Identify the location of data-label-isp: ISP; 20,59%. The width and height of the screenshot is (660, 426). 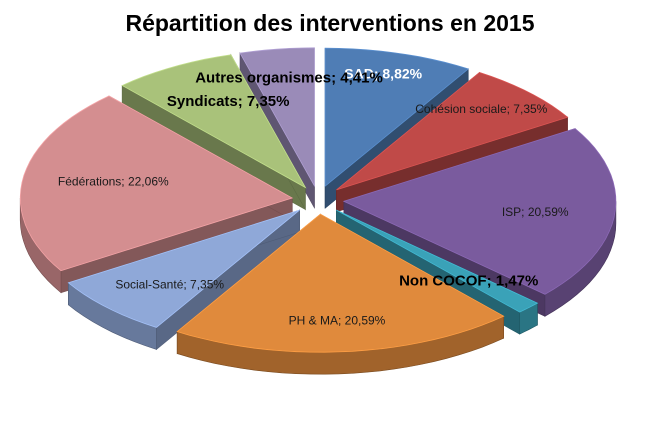
(535, 212).